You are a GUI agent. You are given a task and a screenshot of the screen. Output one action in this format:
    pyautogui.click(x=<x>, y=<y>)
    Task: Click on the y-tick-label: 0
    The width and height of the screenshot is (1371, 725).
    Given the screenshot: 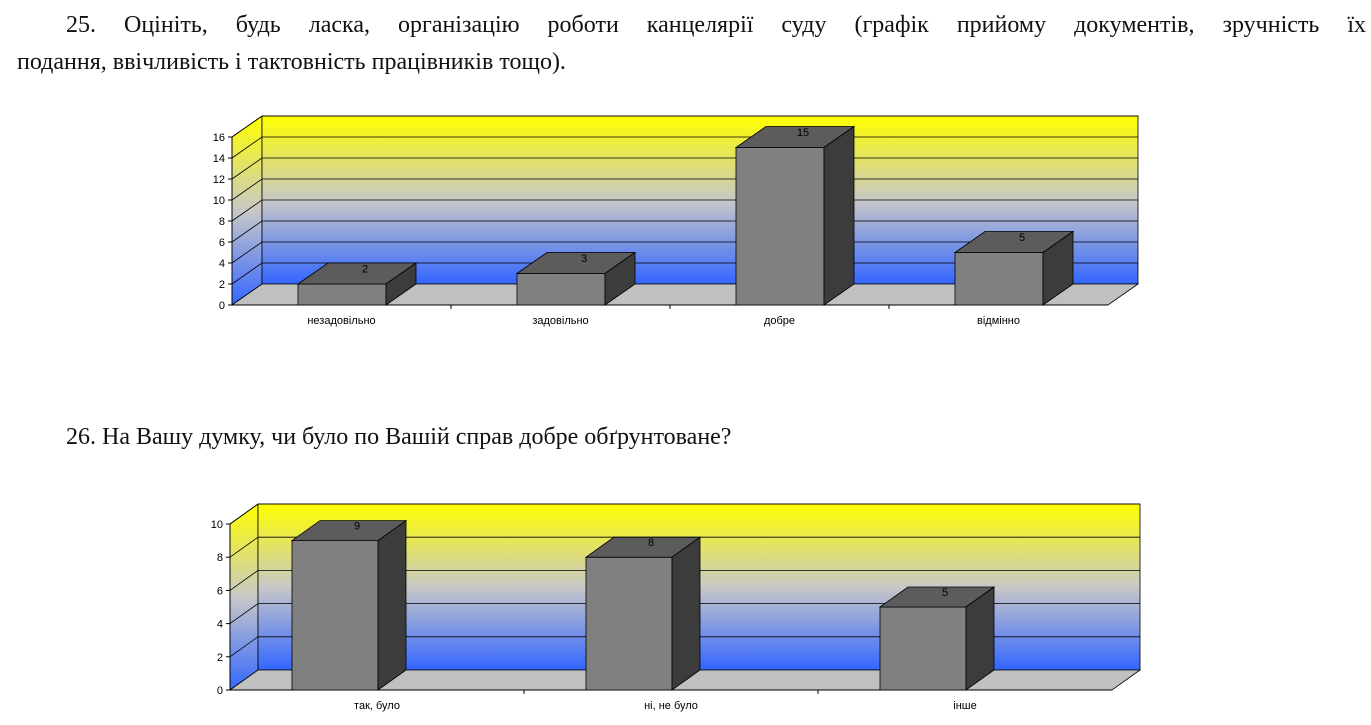 What is the action you would take?
    pyautogui.click(x=222, y=306)
    